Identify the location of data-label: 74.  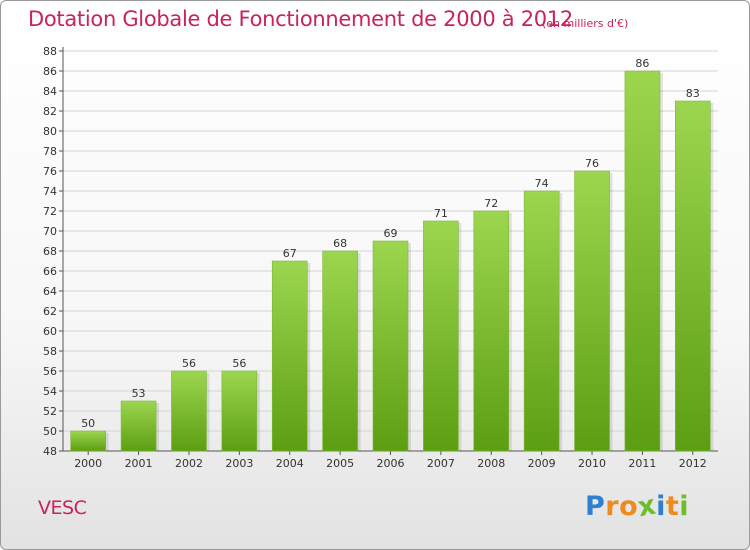
(542, 183).